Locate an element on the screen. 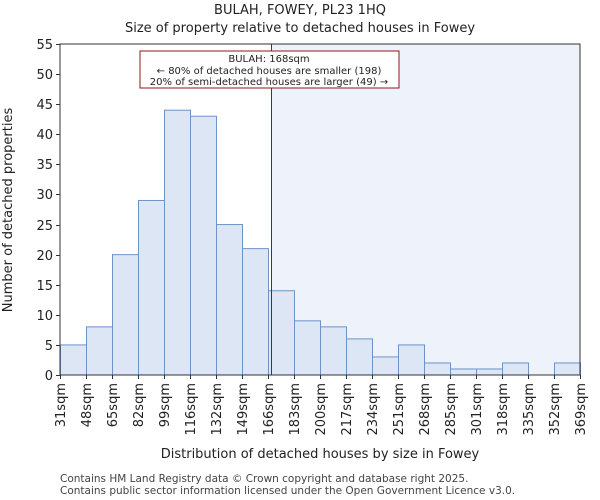 The image size is (600, 500). y-tick-label: 40 is located at coordinates (44, 135).